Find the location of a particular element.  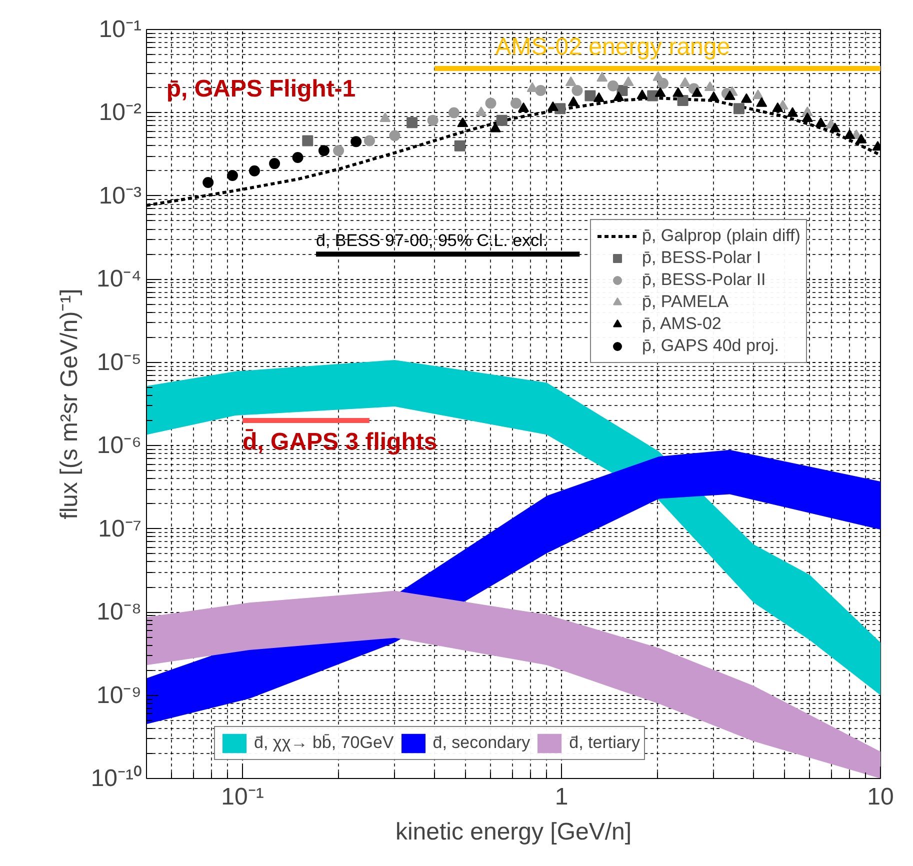

y-tick-label: 10⁻⁷ is located at coordinates (120, 528).